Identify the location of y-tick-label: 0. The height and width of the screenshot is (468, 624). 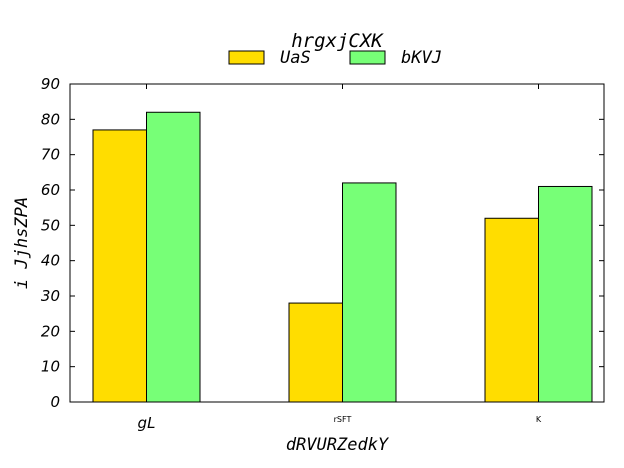
(55, 402).